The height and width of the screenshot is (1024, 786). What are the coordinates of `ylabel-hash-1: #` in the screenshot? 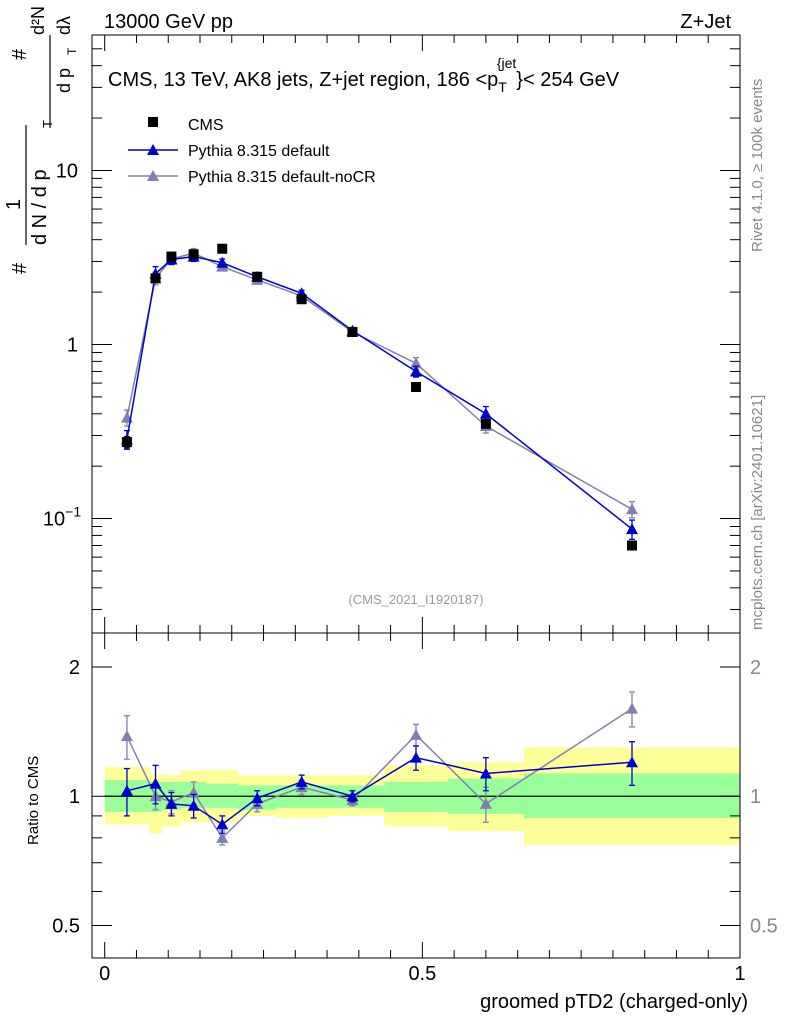 It's located at (20, 268).